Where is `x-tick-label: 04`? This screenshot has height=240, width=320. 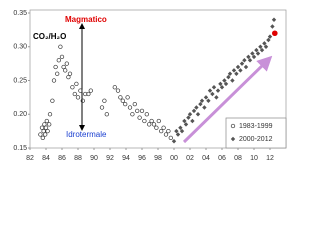 x-tick-label: 04 is located at coordinates (206, 158).